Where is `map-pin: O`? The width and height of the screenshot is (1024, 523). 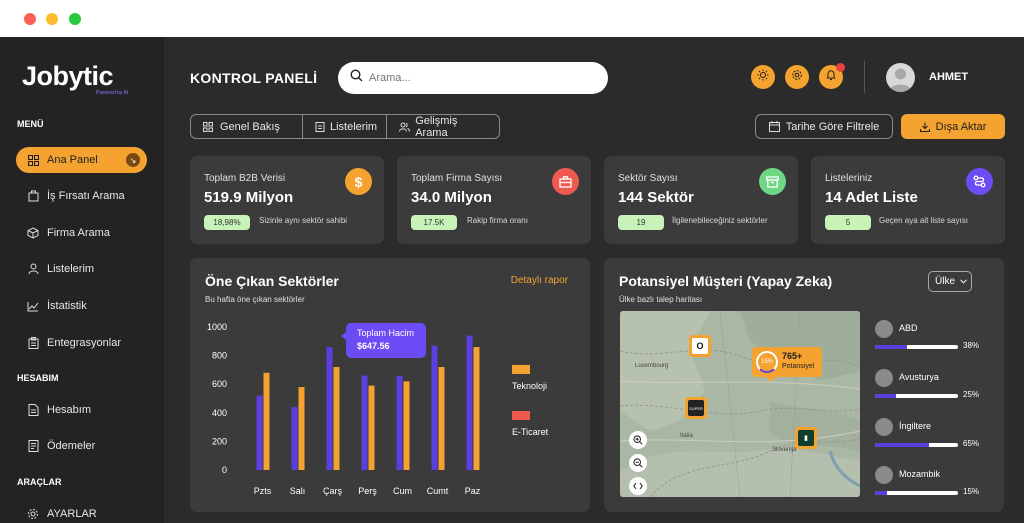
map-pin: O is located at coordinates (700, 346).